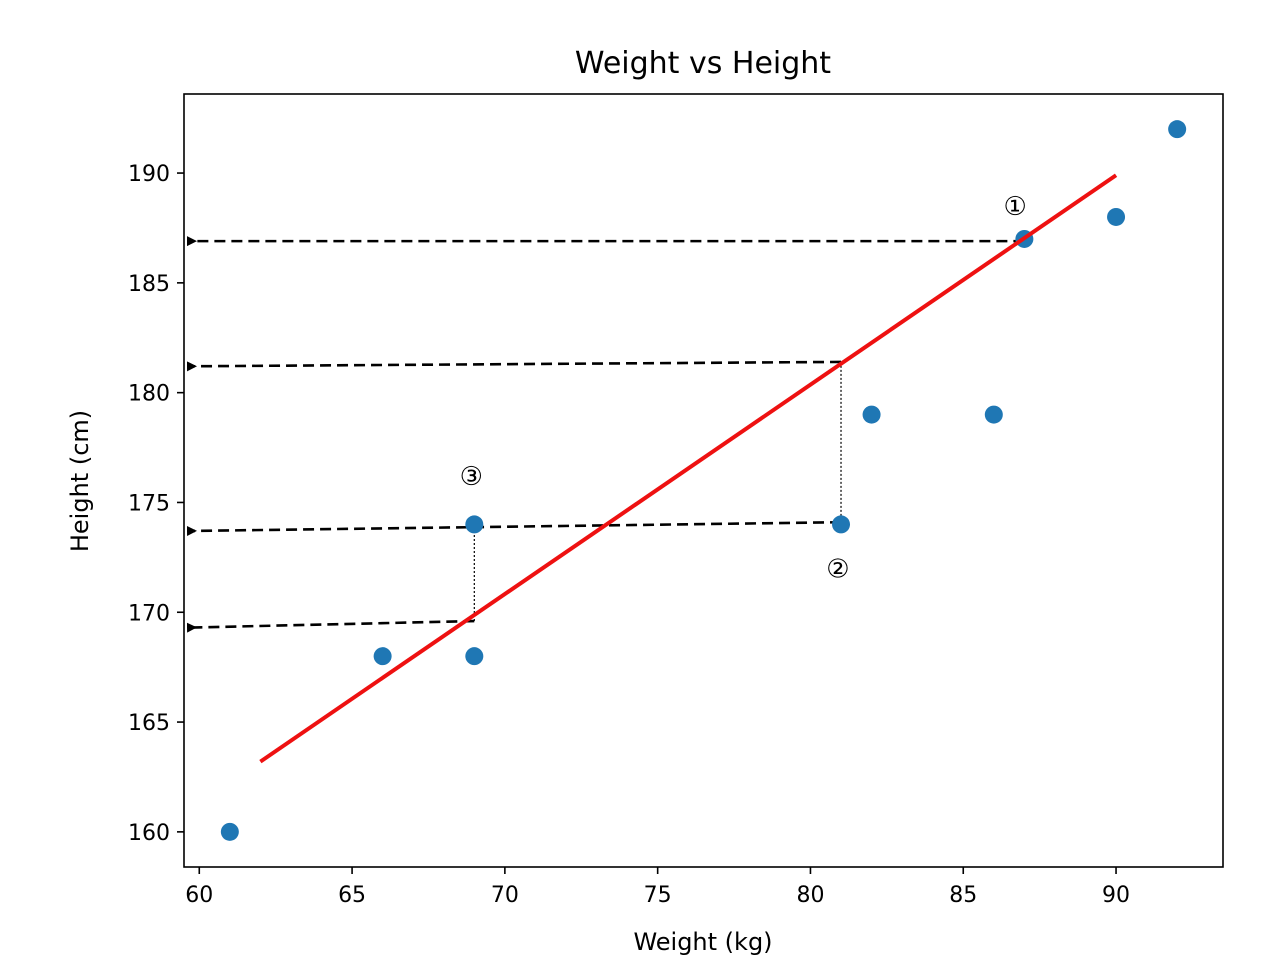 Image resolution: width=1280 pixels, height=972 pixels. What do you see at coordinates (149, 394) in the screenshot?
I see `y-tick-label: 180` at bounding box center [149, 394].